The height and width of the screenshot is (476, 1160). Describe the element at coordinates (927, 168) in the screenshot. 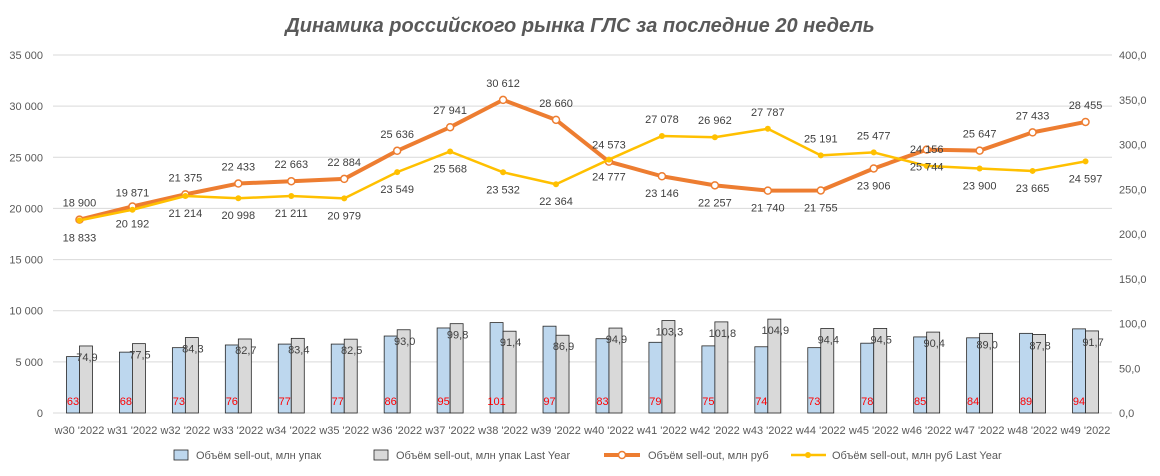

I see `data-label-rub: 25 744` at that location.